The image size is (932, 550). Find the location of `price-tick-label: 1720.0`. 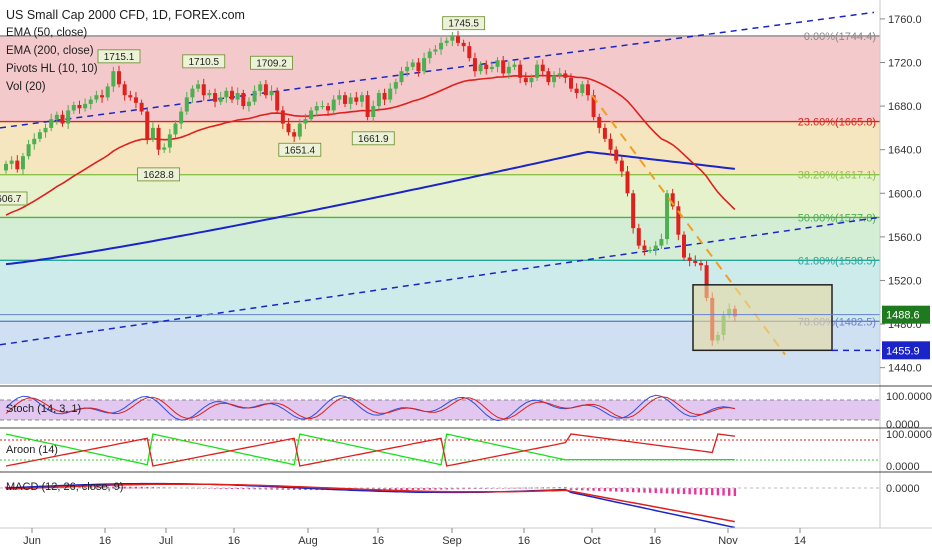

price-tick-label: 1720.0 is located at coordinates (905, 63).